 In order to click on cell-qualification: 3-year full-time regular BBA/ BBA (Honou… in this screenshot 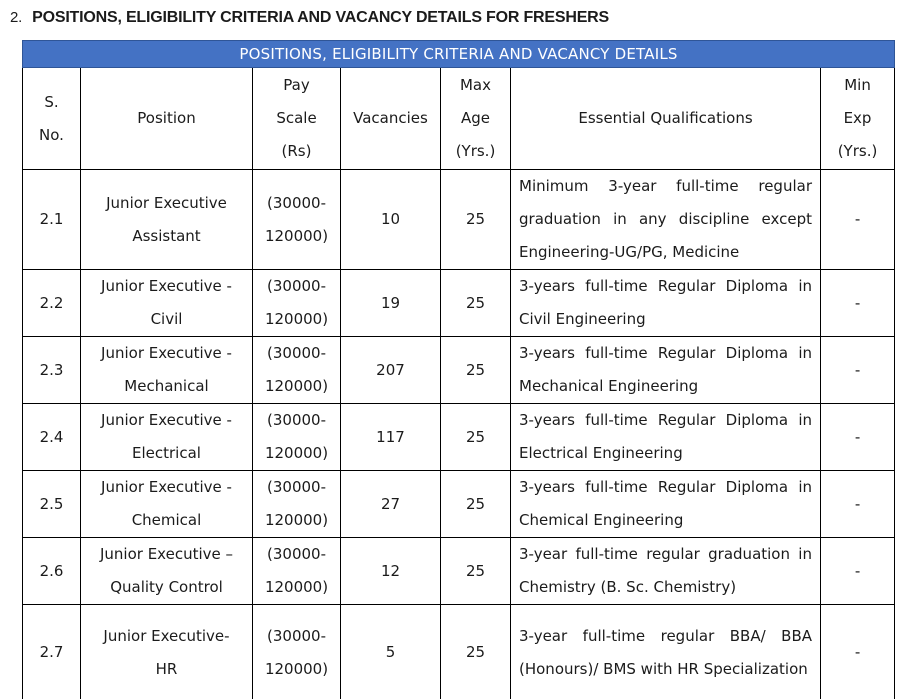, I will do `click(665, 651)`.